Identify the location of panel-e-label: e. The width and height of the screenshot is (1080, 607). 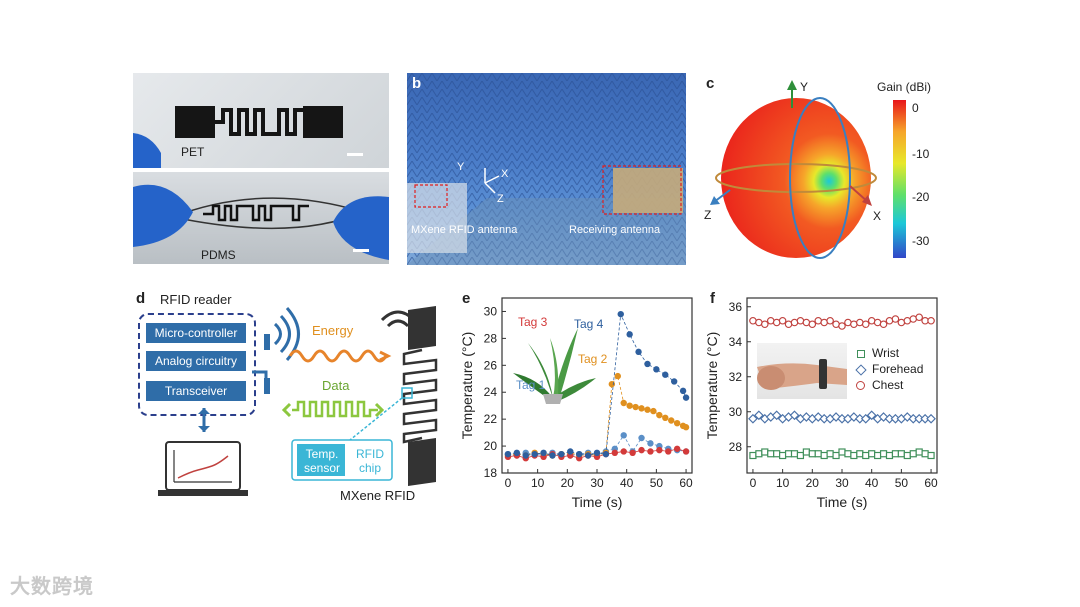
(466, 298).